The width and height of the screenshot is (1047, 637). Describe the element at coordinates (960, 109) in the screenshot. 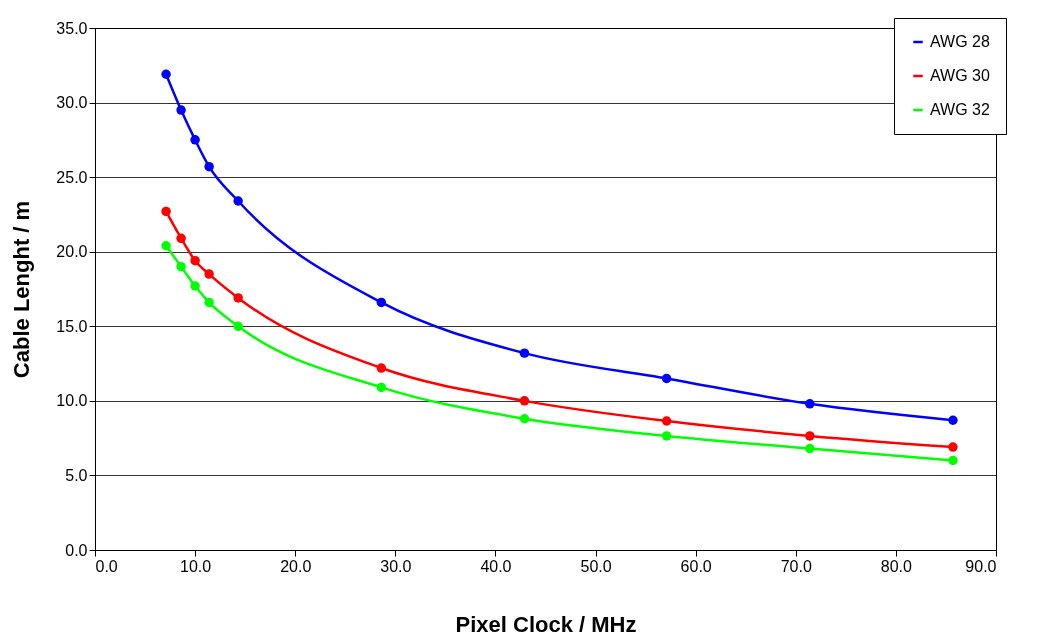

I see `legend-label: AWG 32` at that location.